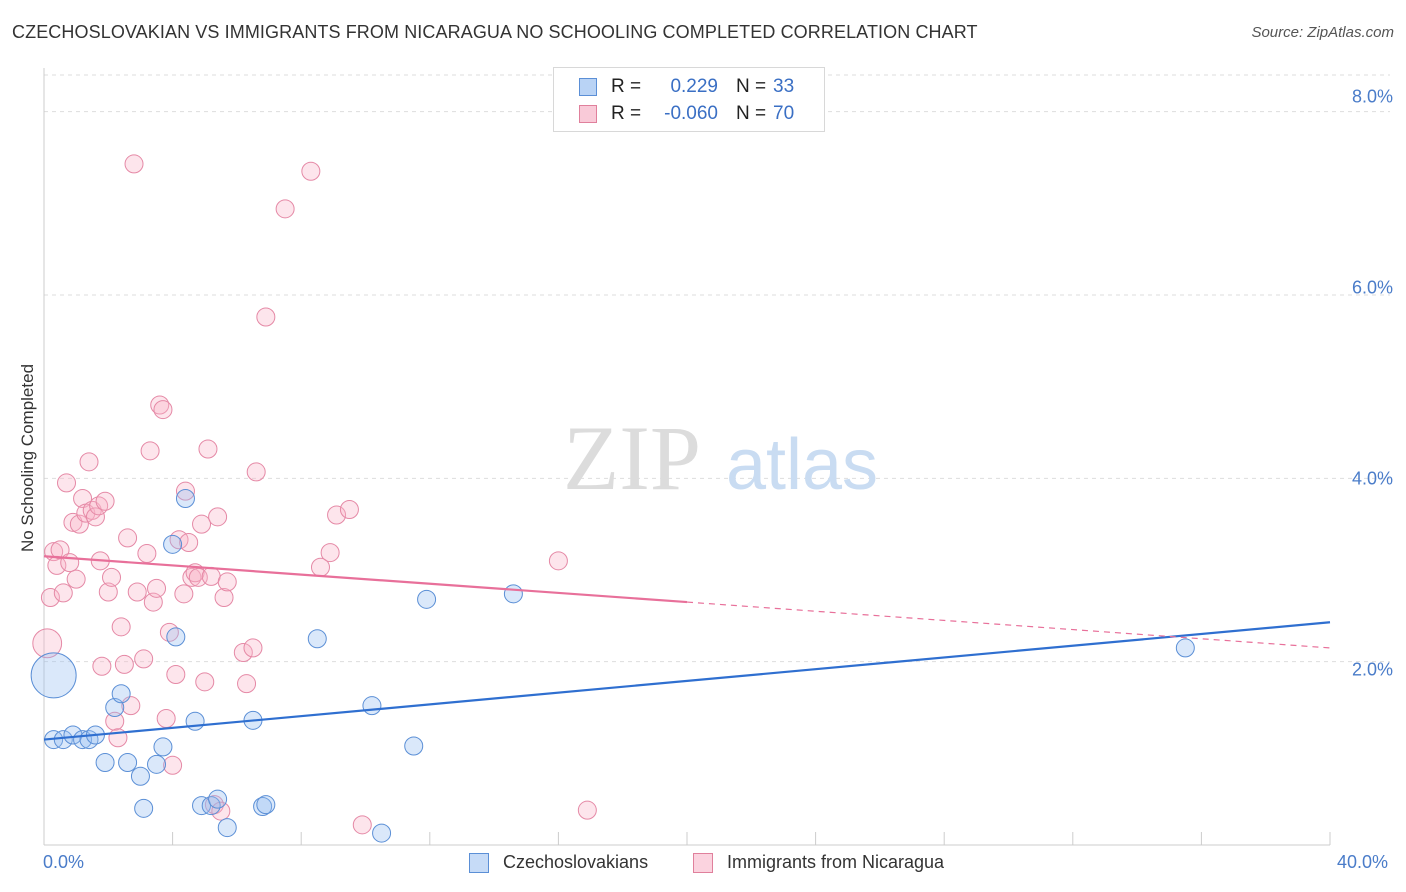  Describe the element at coordinates (588, 87) in the screenshot. I see `legend-swatch-blue` at that location.